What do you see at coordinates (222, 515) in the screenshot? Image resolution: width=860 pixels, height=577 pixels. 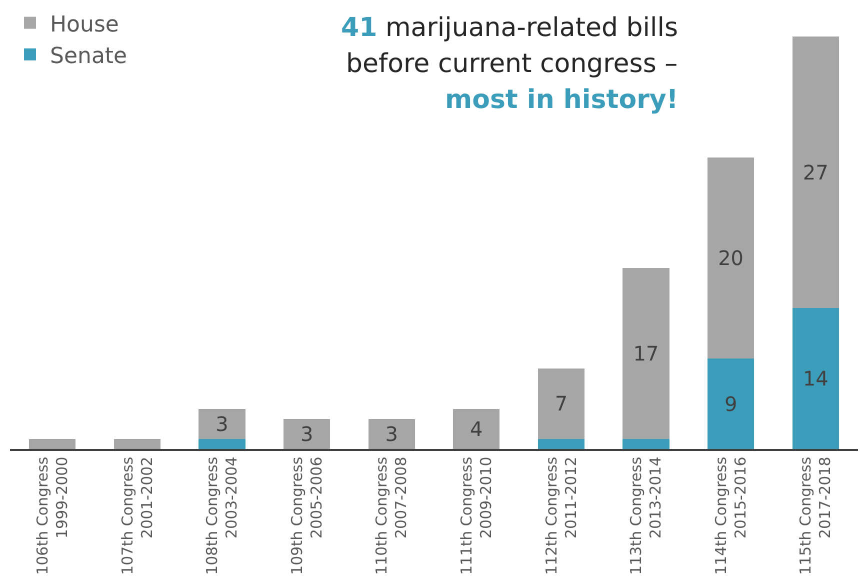 I see `x-tick-label: 108th Congress 2003-2004` at bounding box center [222, 515].